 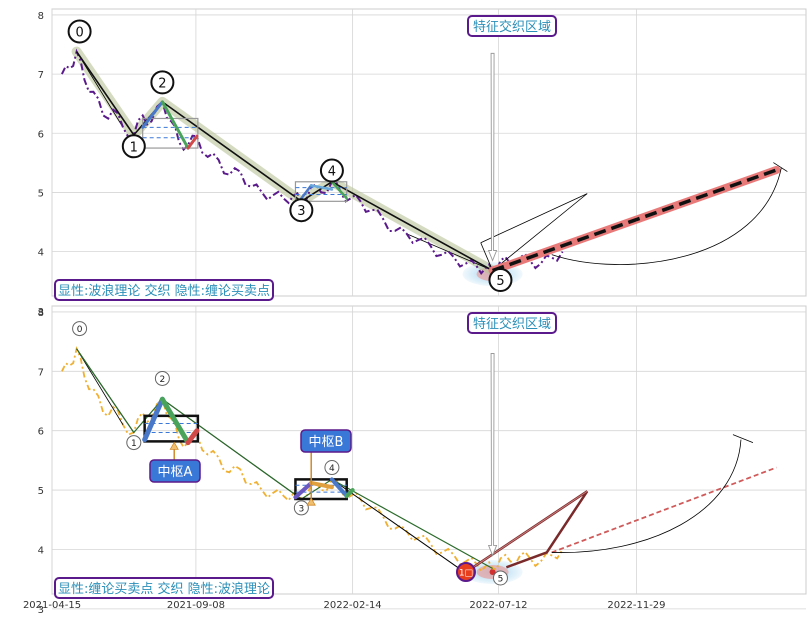 I want to click on buy-point-label: 1□, so click(x=466, y=574).